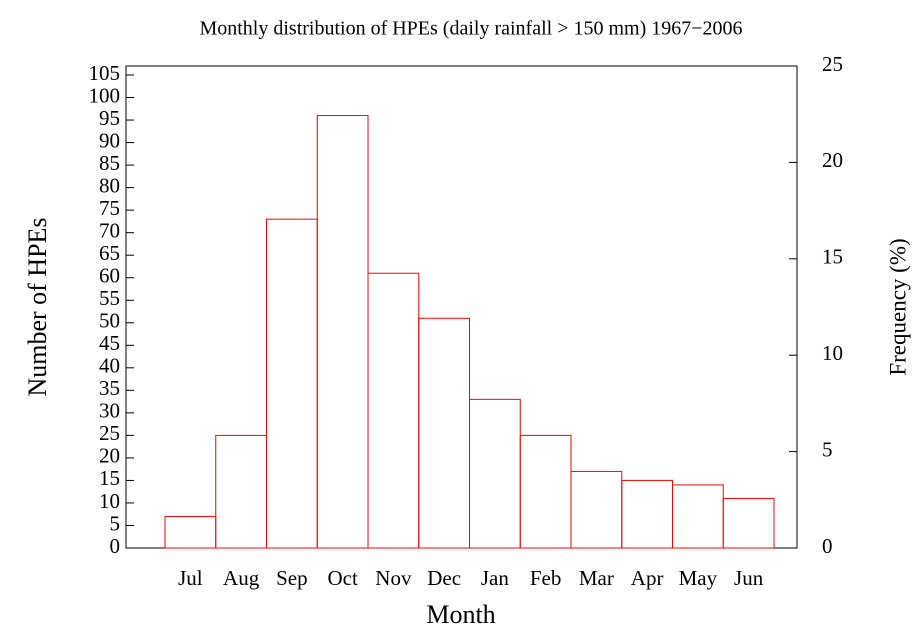 This screenshot has height=630, width=916. What do you see at coordinates (190, 578) in the screenshot?
I see `x-tick-label: Jul` at bounding box center [190, 578].